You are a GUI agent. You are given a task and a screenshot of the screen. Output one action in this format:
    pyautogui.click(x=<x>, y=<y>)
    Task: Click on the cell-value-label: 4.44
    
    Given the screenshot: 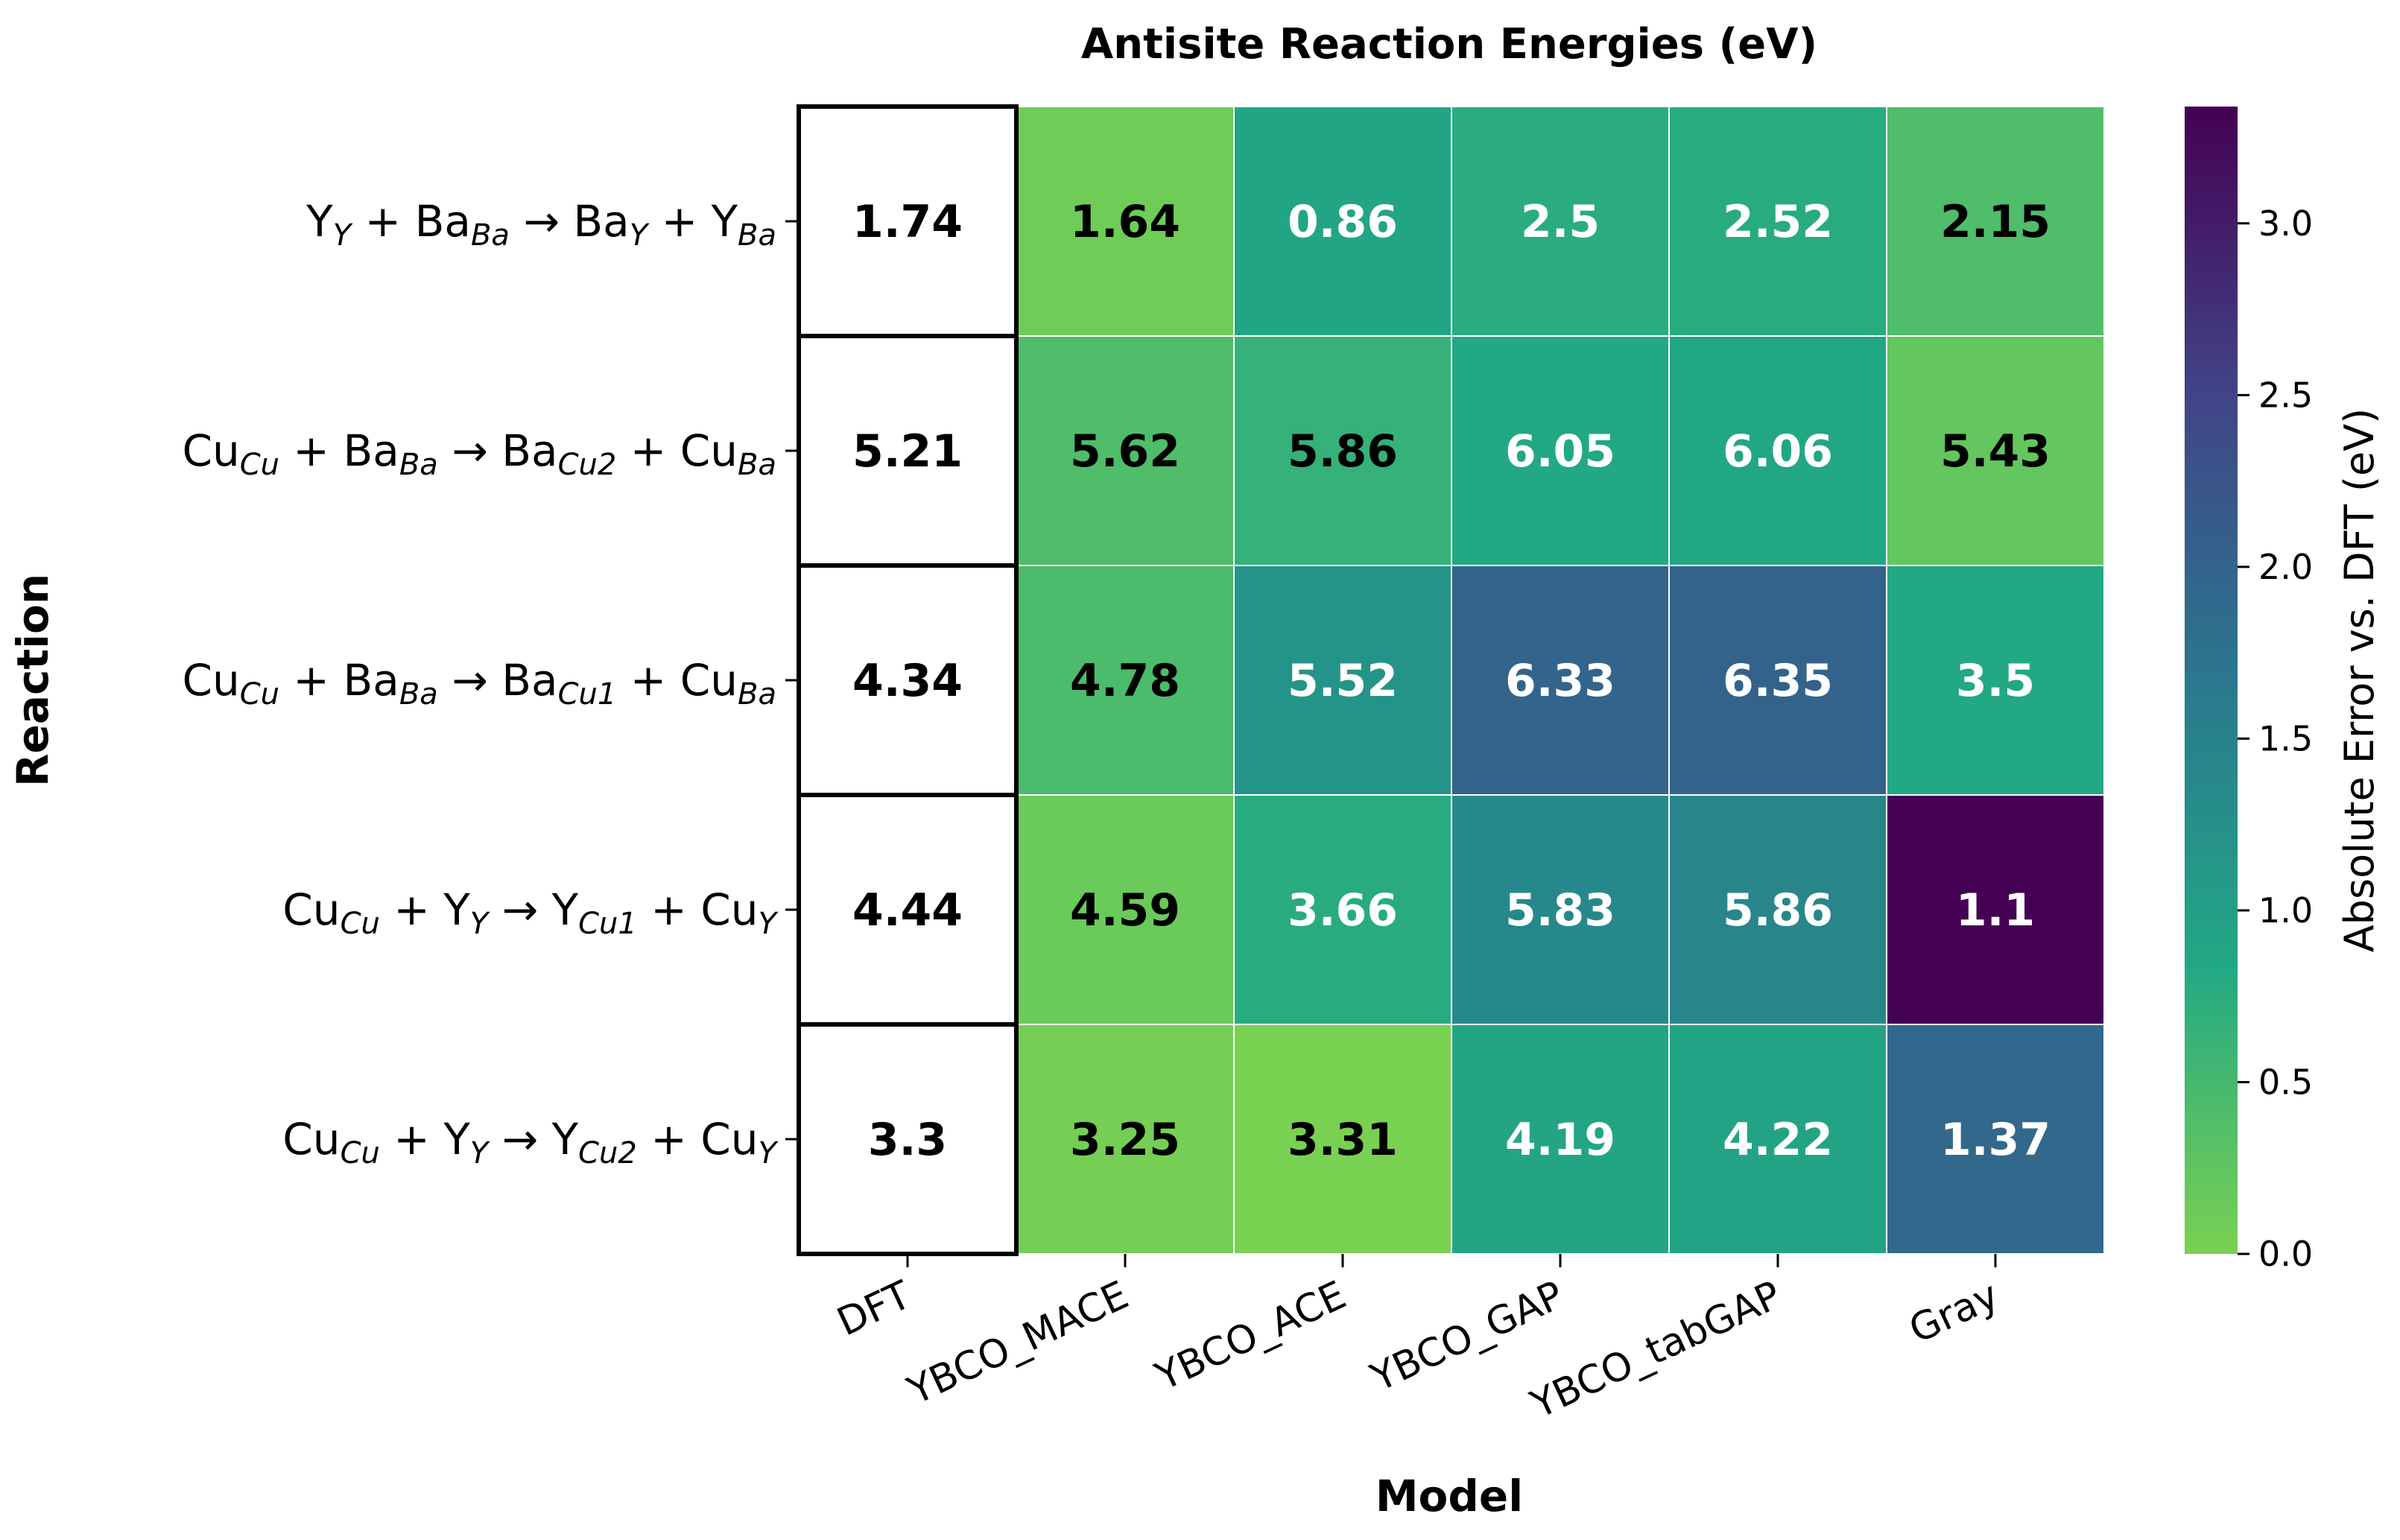 What is the action you would take?
    pyautogui.click(x=907, y=910)
    